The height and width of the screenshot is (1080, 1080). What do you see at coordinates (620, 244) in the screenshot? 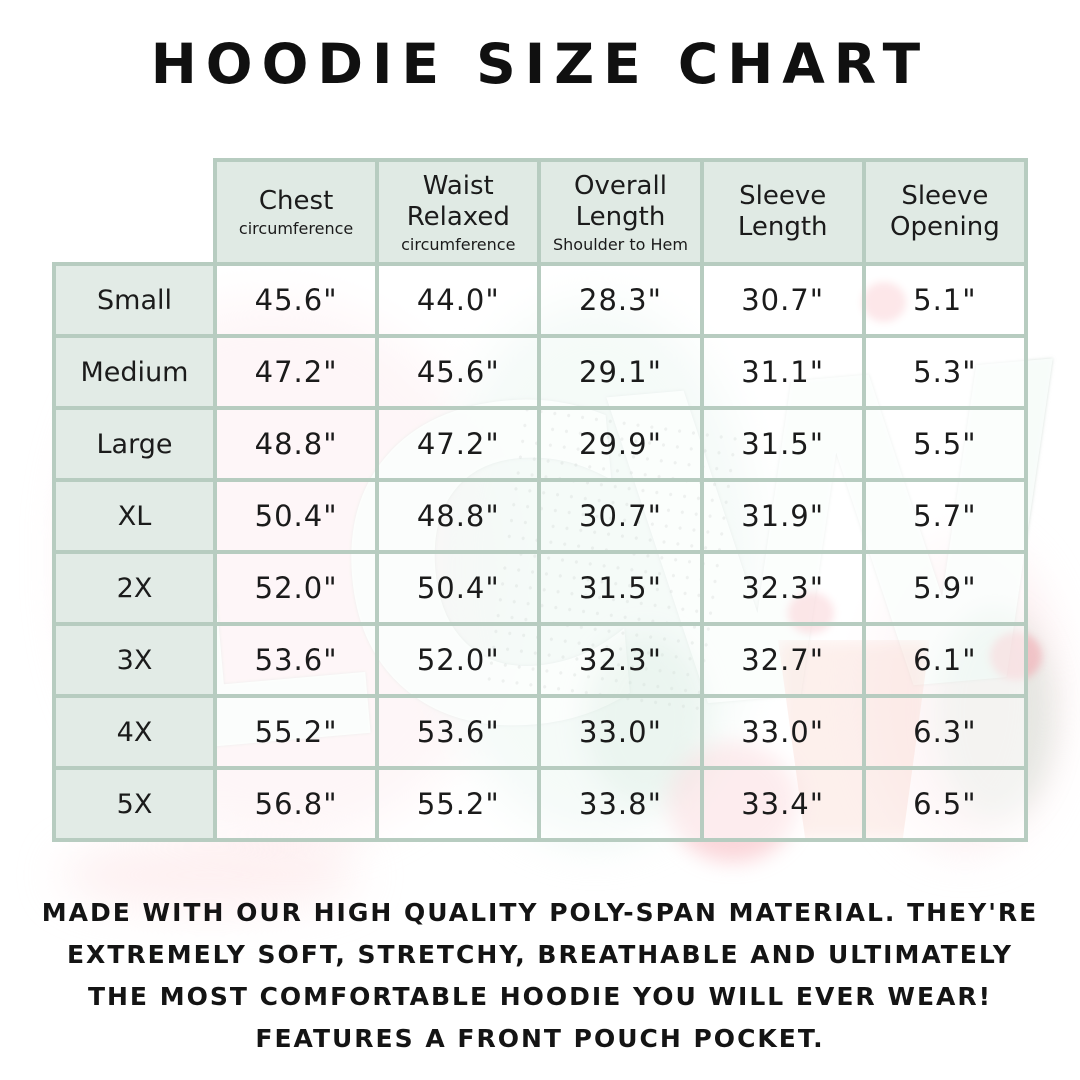
I see `column-header-sublabel: Shoulder to Hem` at bounding box center [620, 244].